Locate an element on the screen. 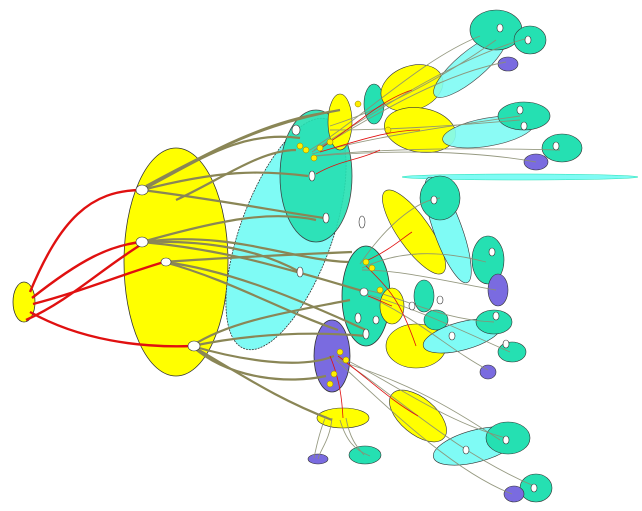 This screenshot has width=642, height=511. middle-cluster is located at coordinates (449, 276).